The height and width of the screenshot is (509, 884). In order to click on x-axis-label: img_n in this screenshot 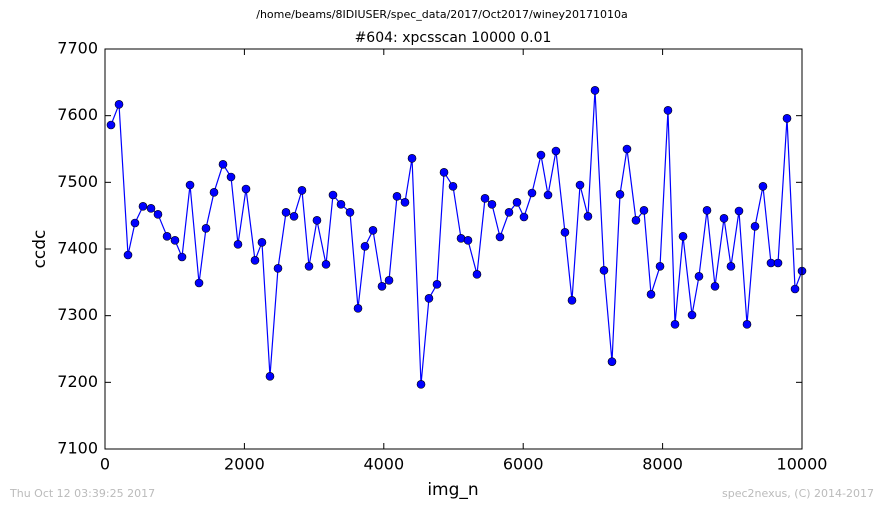, I will do `click(452, 490)`.